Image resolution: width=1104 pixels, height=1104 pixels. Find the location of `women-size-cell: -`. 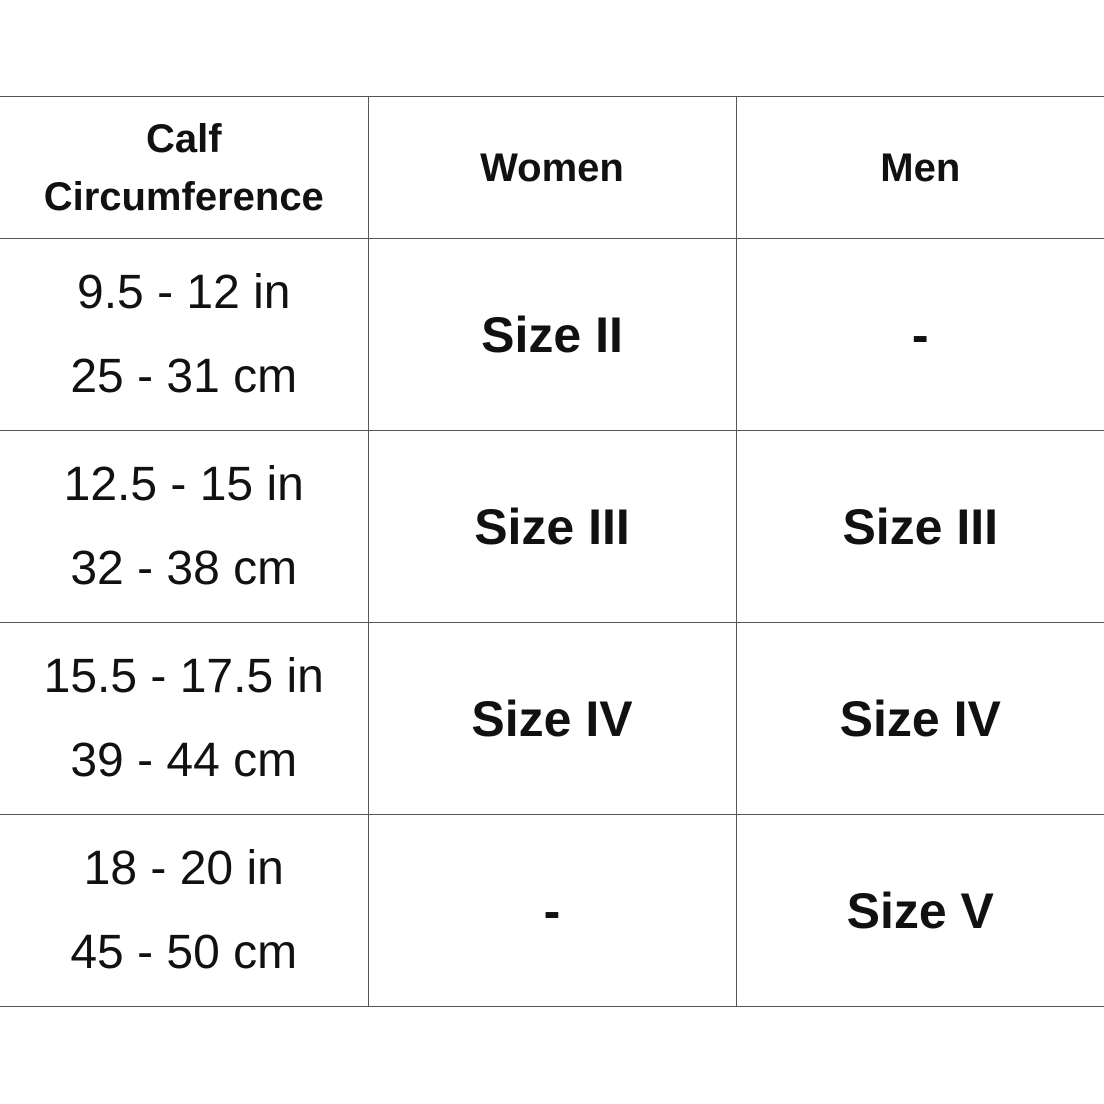

women-size-cell: - is located at coordinates (552, 910).